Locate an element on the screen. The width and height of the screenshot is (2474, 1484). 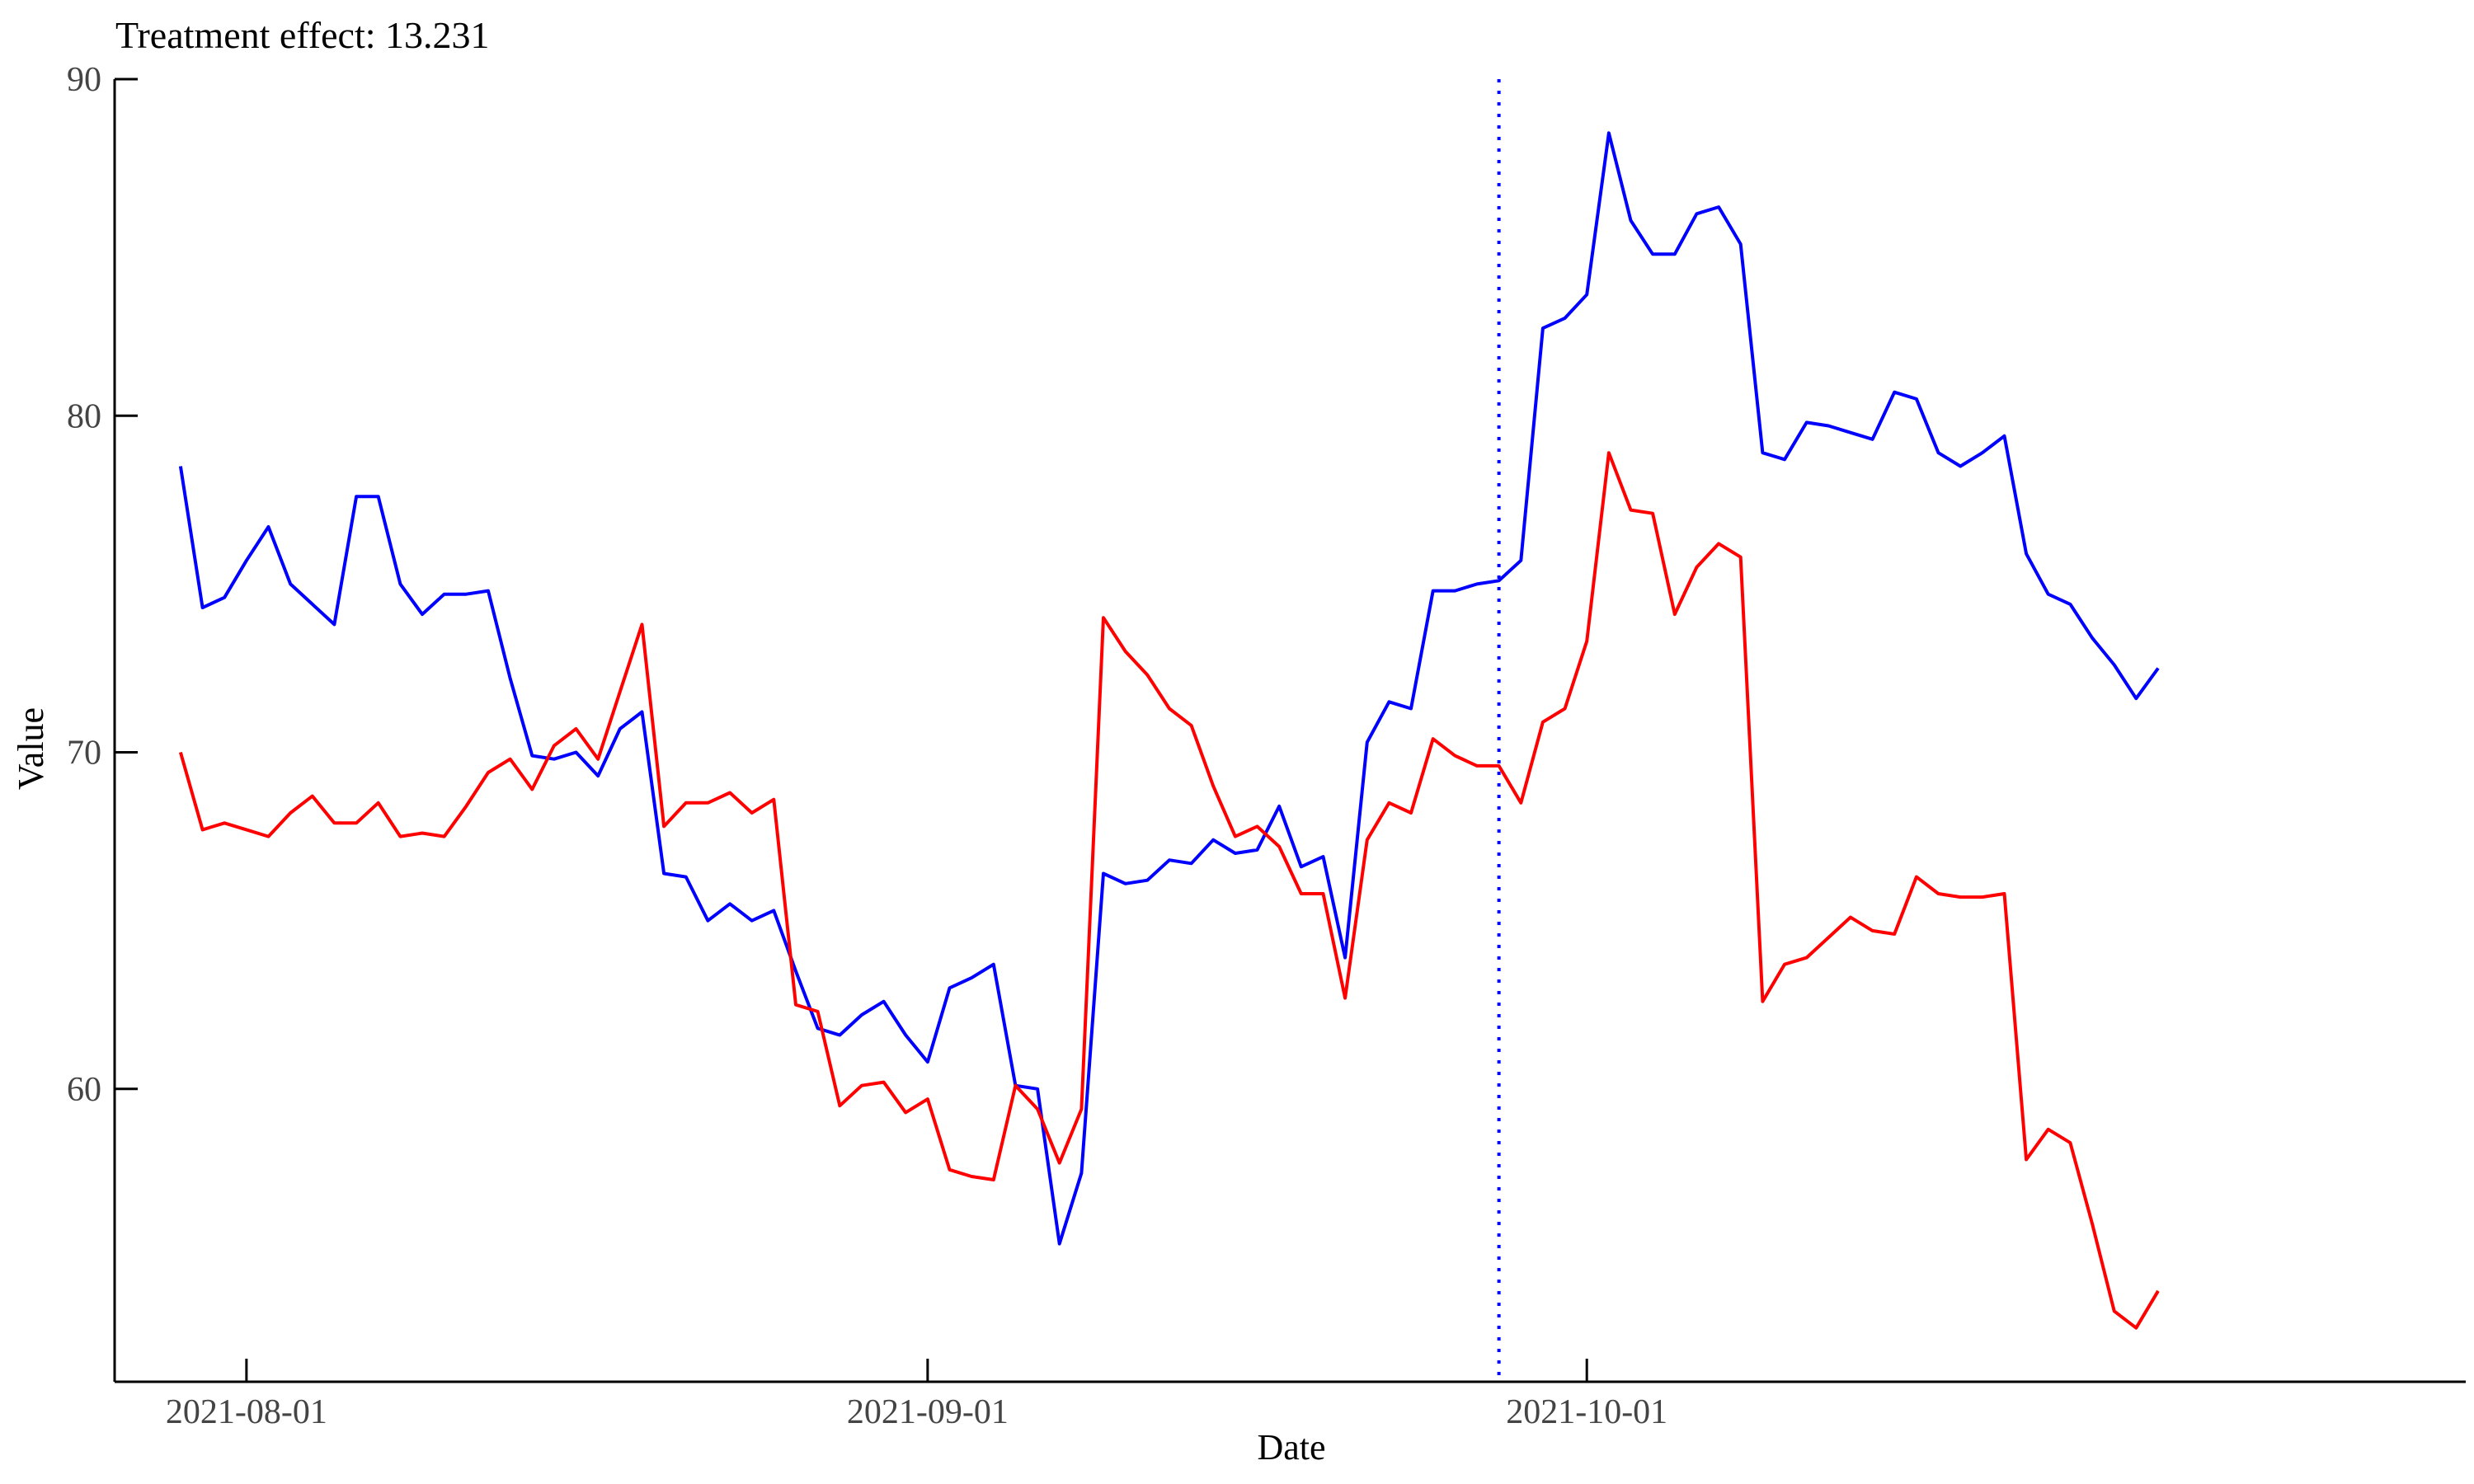
y-tick-label: 60 is located at coordinates (84, 1090).